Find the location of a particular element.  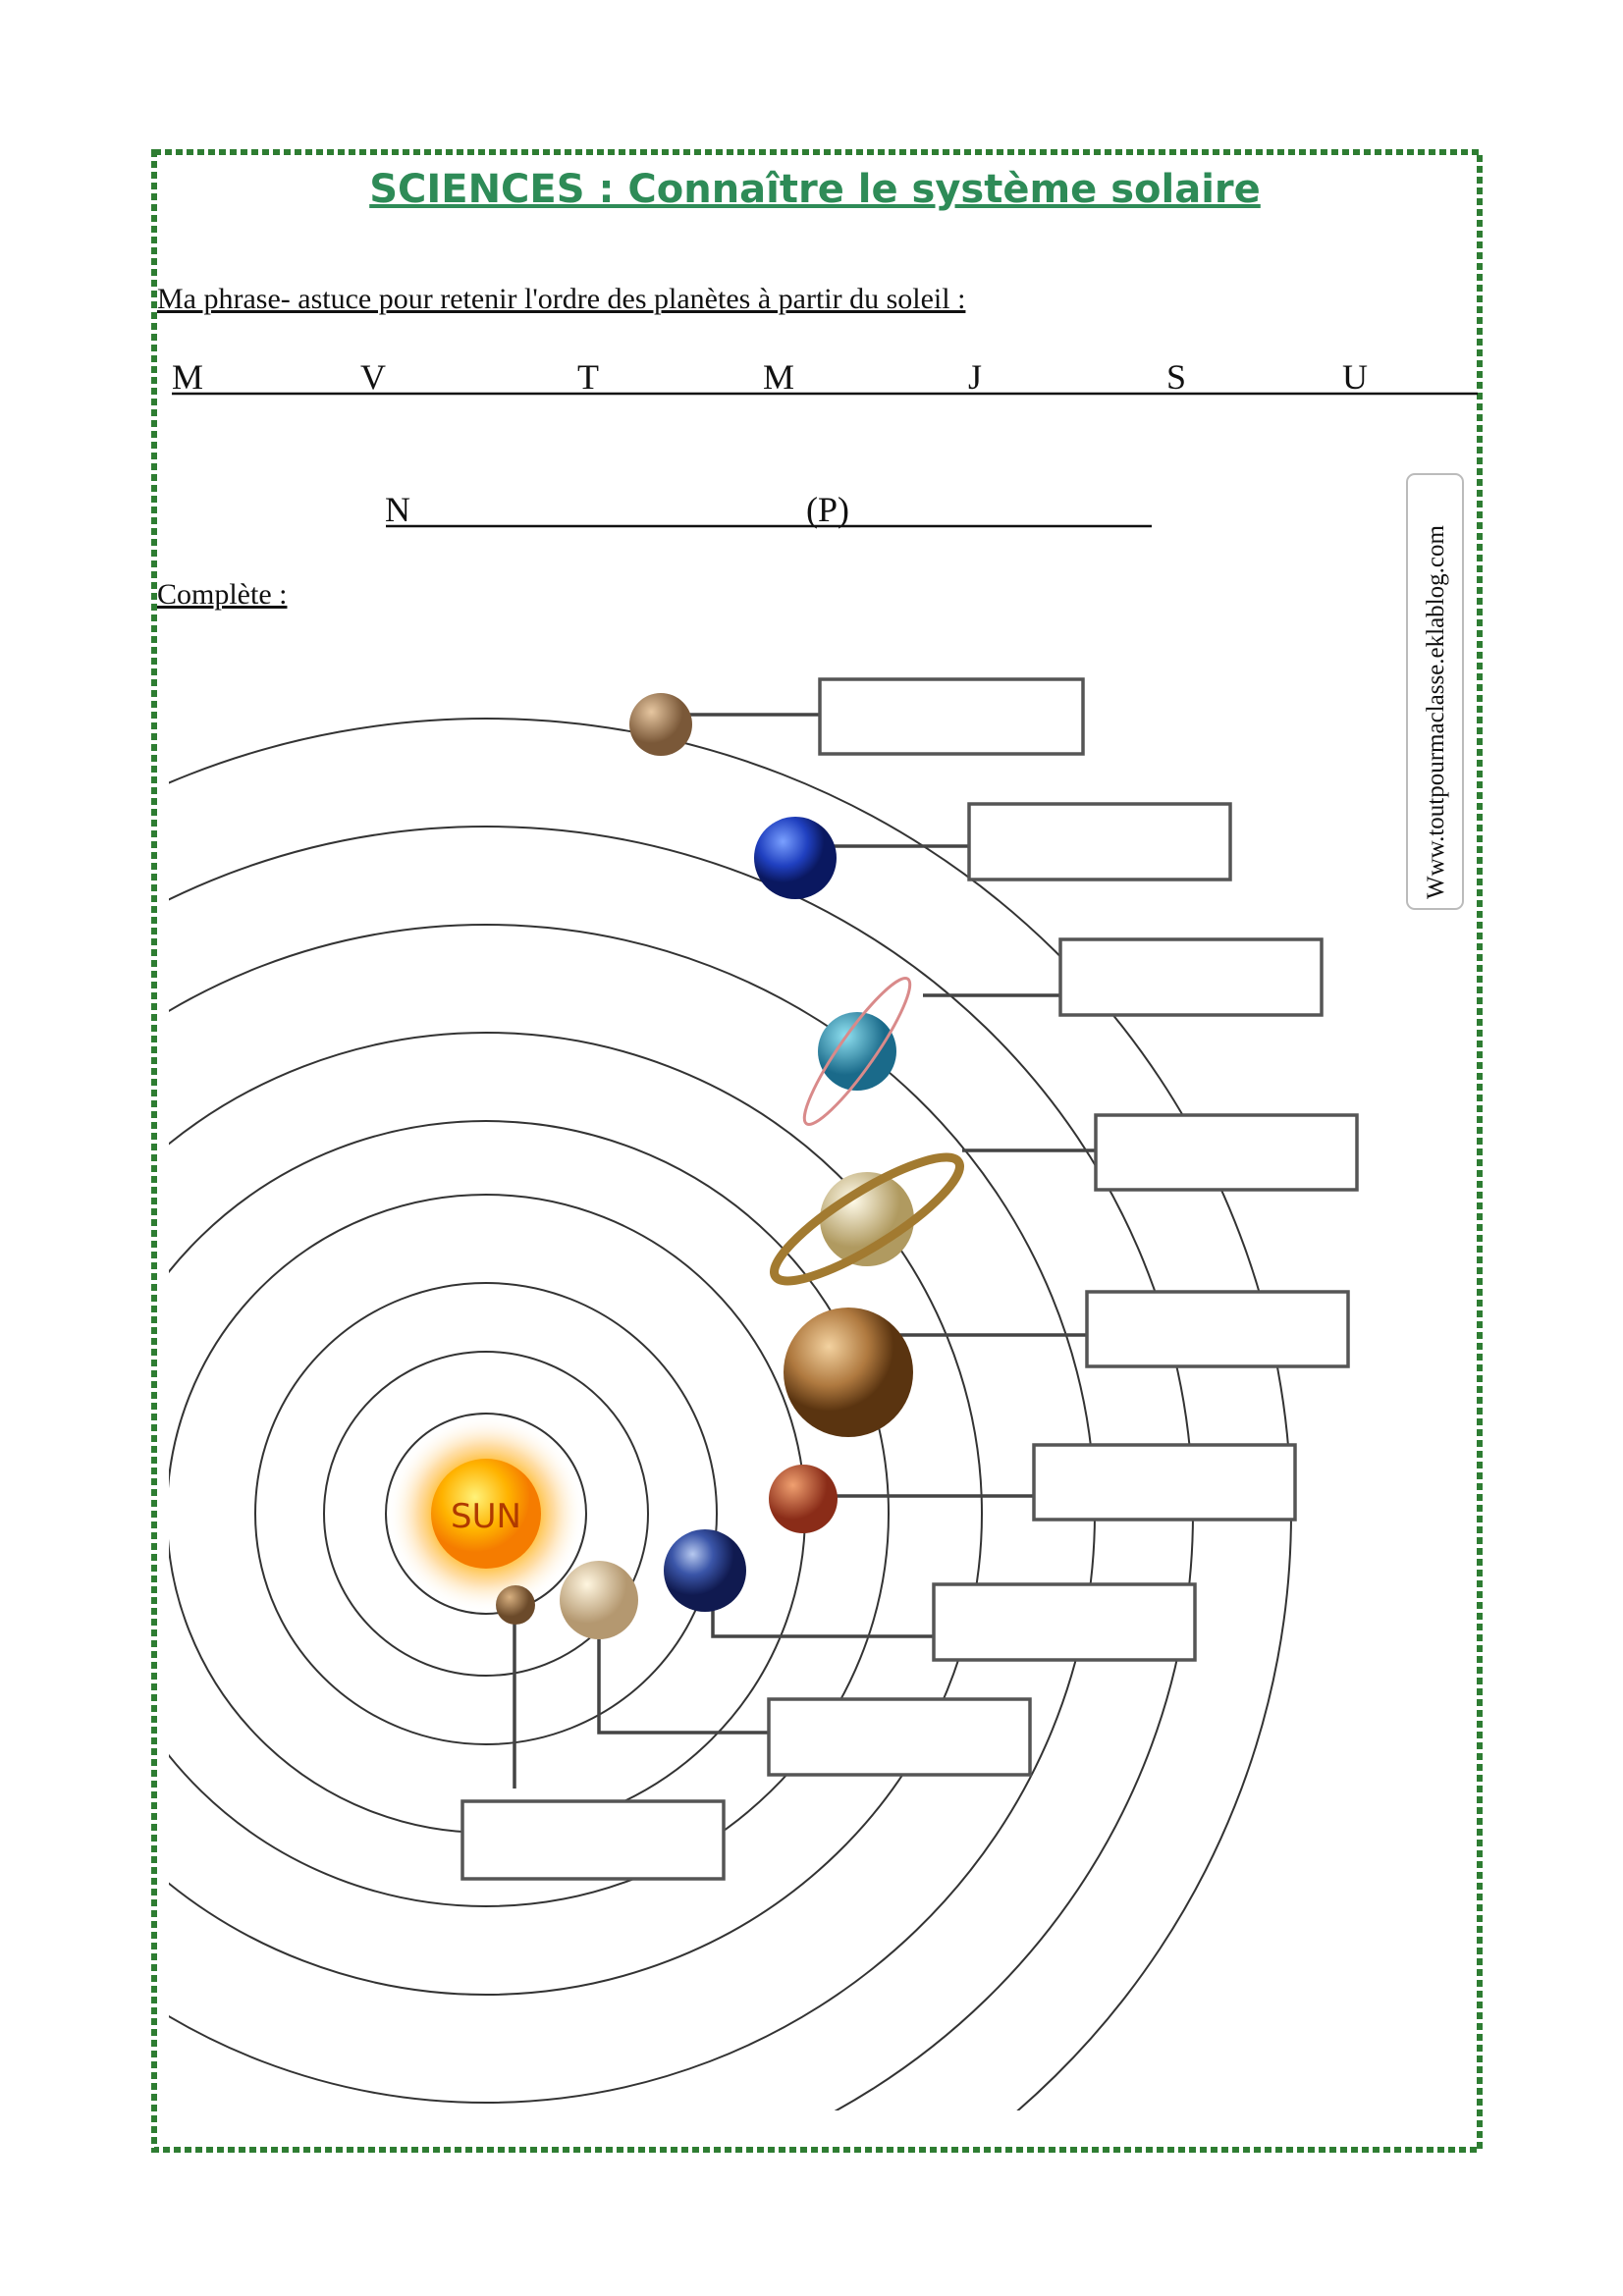

letters-row-1: M V T M J S U is located at coordinates (770, 377).